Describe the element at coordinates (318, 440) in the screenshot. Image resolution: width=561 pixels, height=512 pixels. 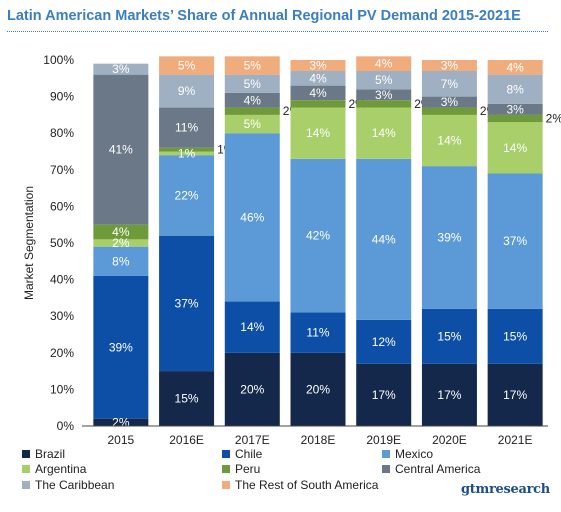
I see `x-tick-label: 2018E` at that location.